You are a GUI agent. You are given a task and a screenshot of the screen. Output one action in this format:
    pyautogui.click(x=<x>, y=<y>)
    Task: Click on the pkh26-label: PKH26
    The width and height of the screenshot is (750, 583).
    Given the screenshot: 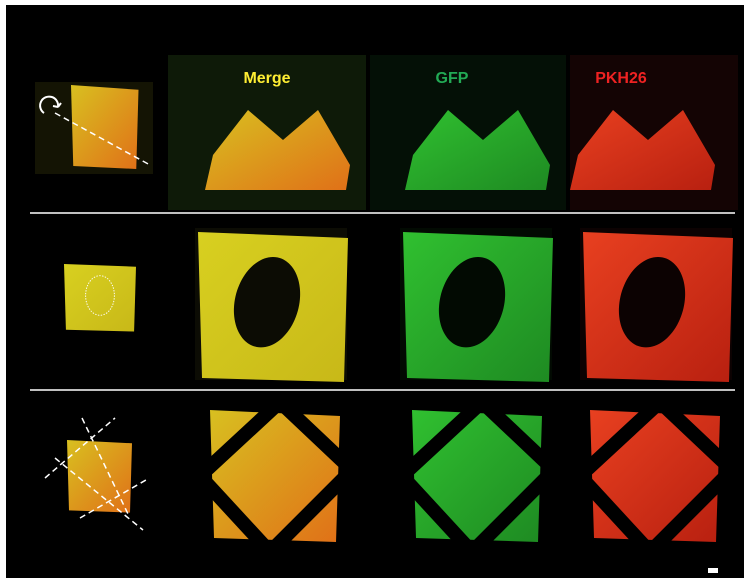 What is the action you would take?
    pyautogui.click(x=621, y=78)
    